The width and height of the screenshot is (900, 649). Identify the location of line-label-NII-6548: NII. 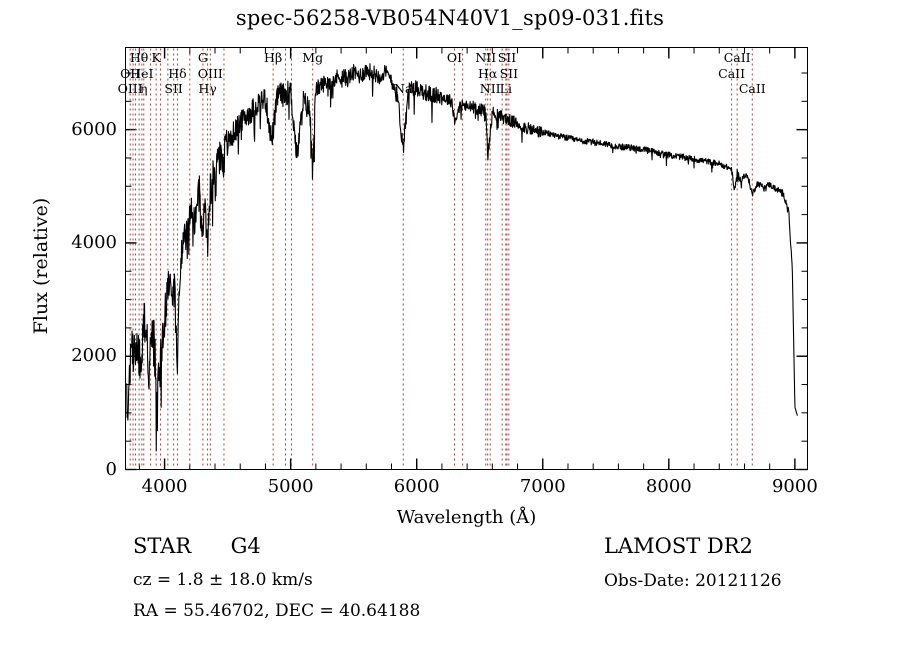
(486, 57).